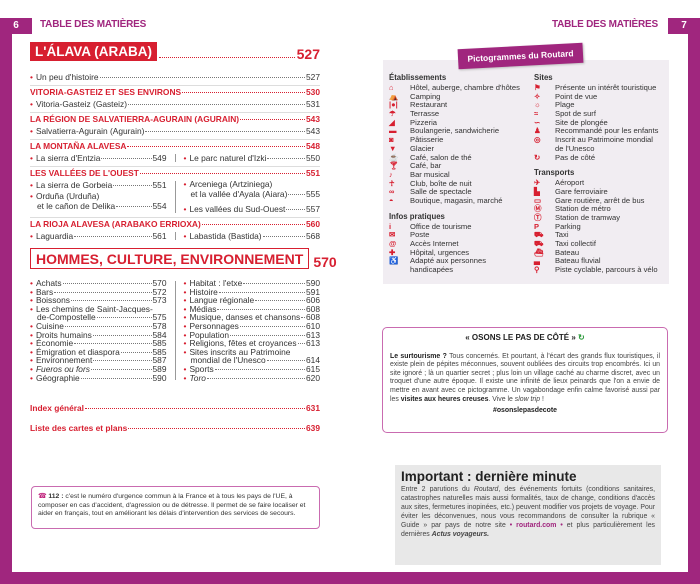 The width and height of the screenshot is (700, 584). I want to click on toc-entry: • Médias 608, so click(252, 309).